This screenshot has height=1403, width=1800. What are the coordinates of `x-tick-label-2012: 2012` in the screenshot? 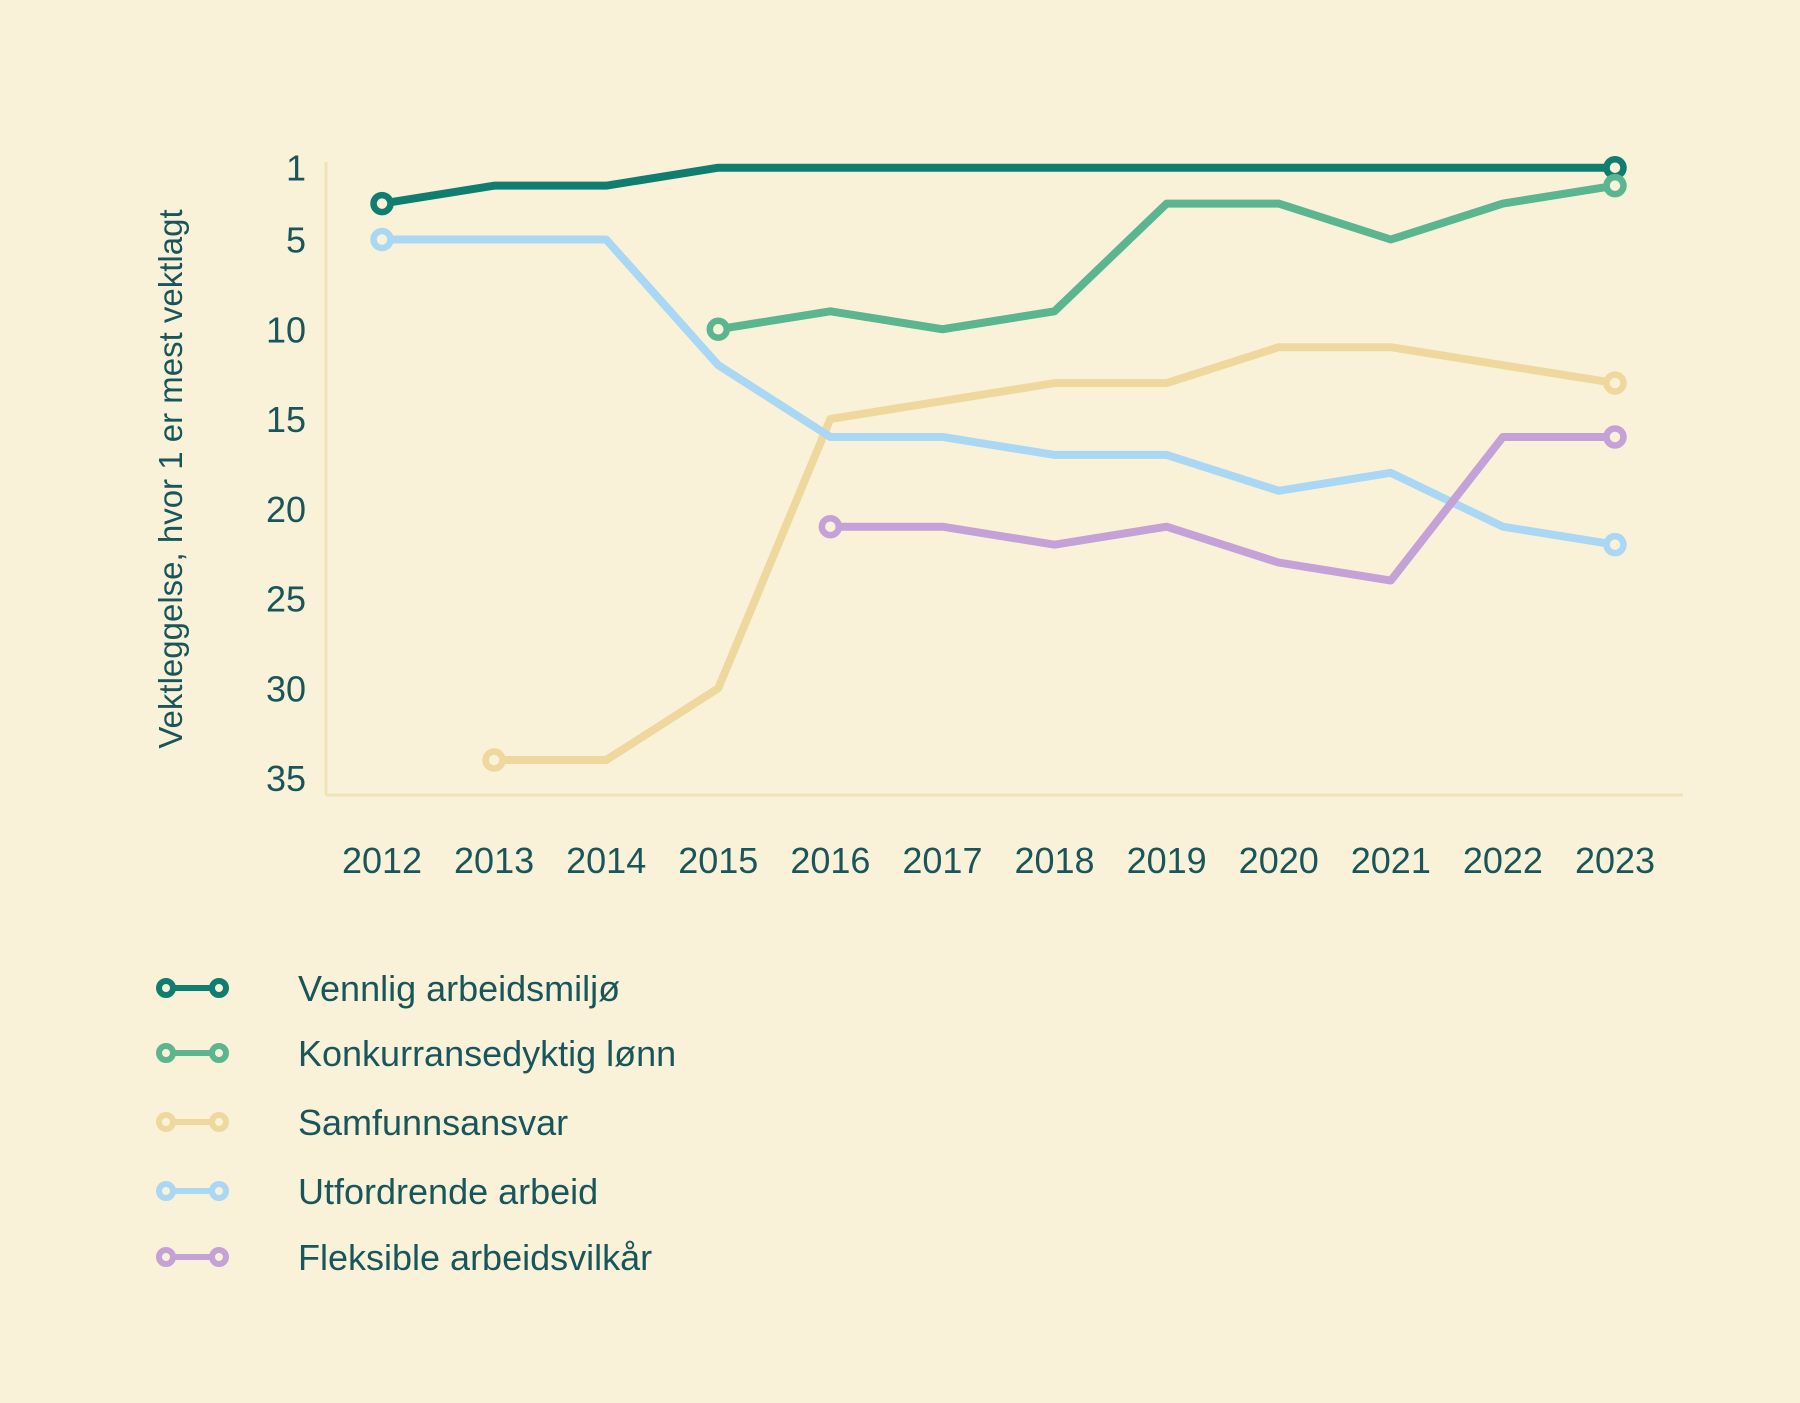 It's located at (382, 860).